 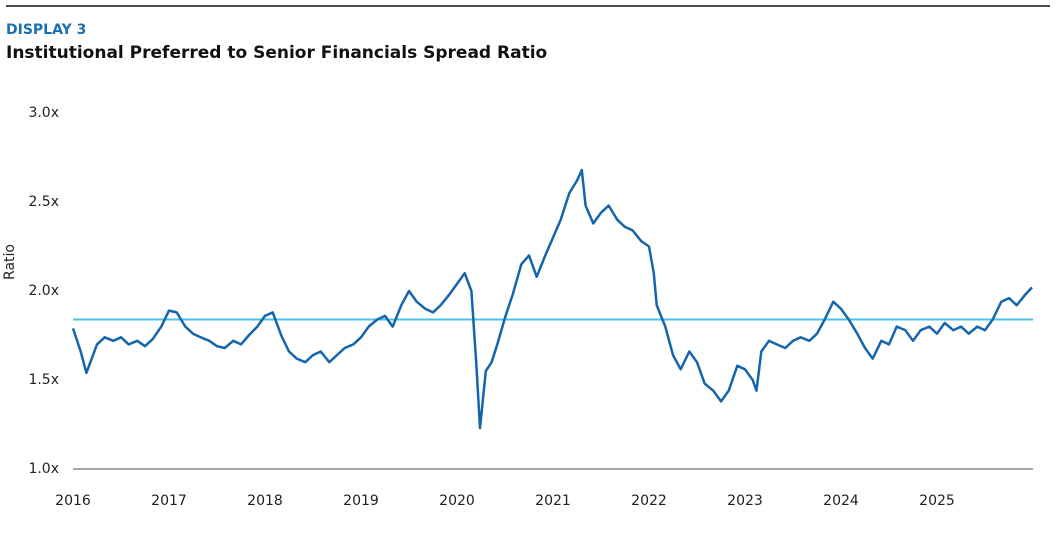 I want to click on x-tick-label: 2017, so click(x=169, y=501).